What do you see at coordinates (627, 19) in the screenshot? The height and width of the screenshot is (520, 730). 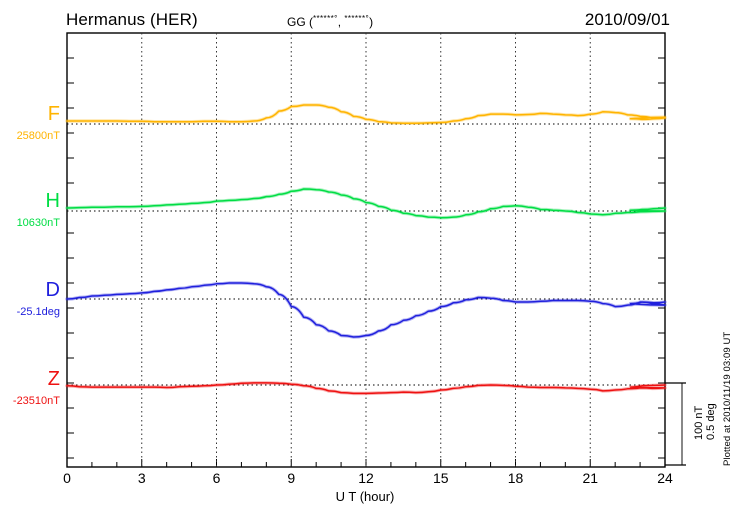 I see `observation-date: 2010/09/01` at bounding box center [627, 19].